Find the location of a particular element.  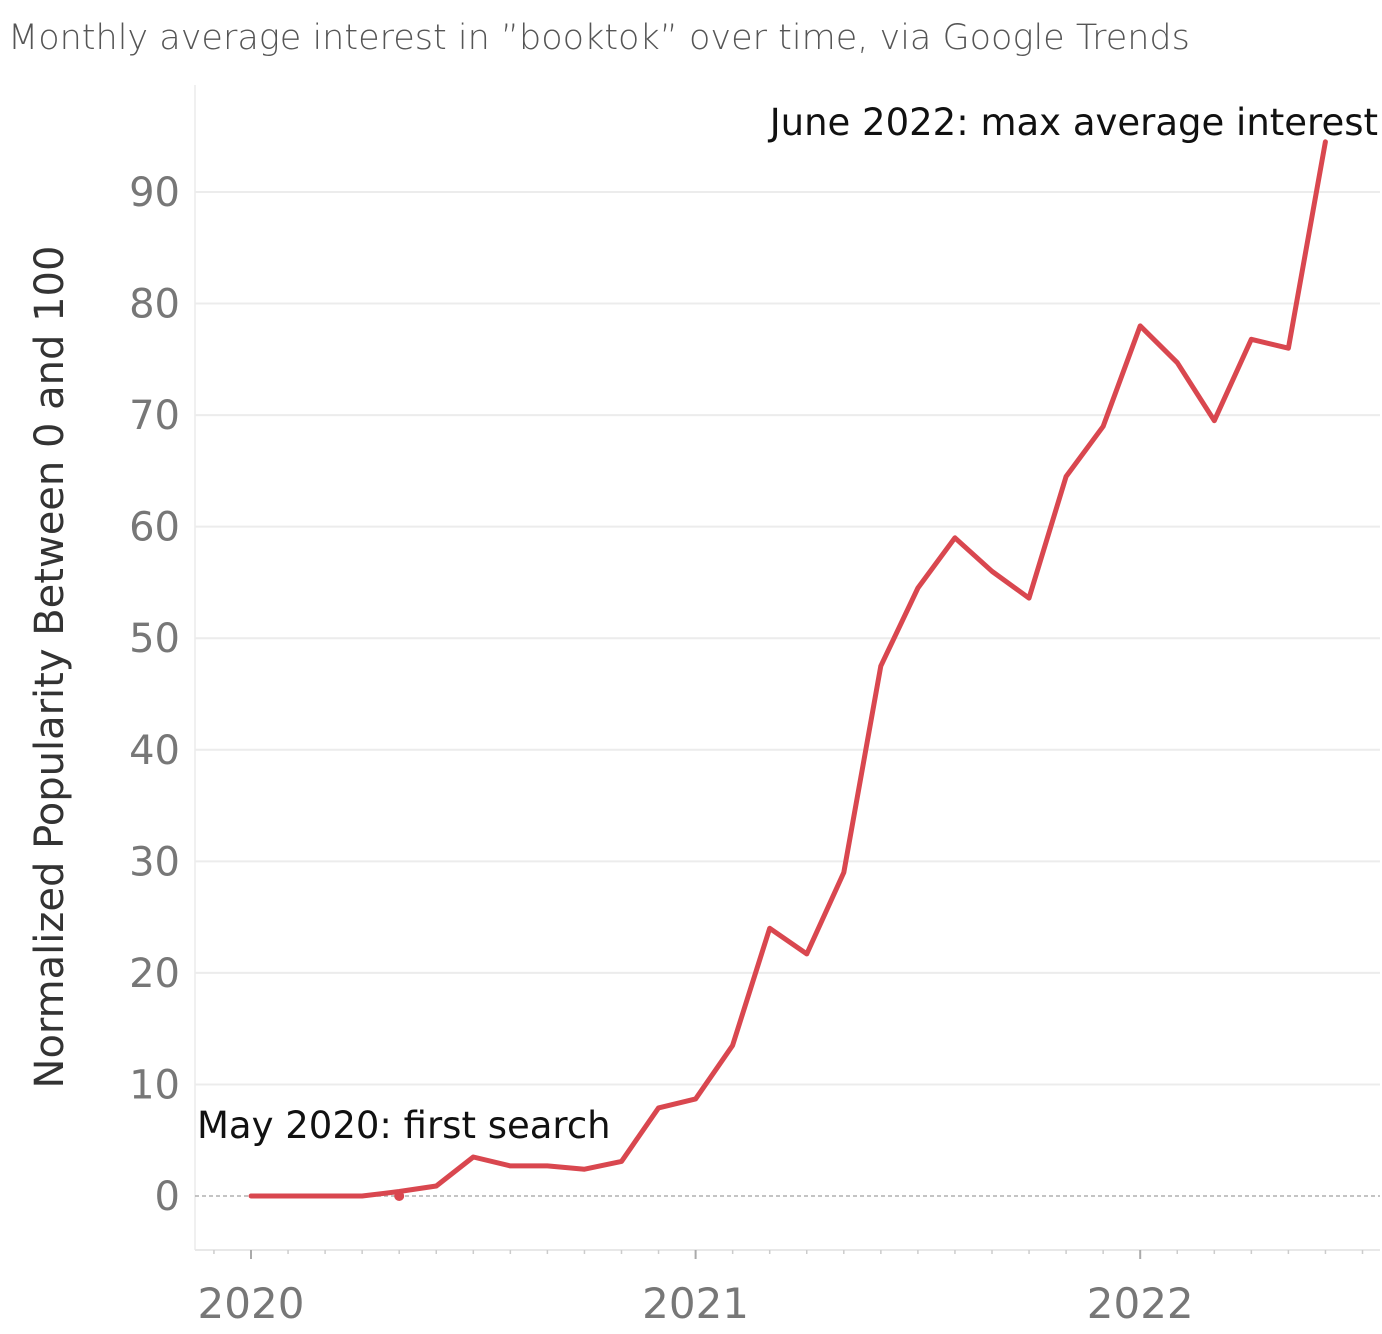

first-search-marker is located at coordinates (399, 1196).